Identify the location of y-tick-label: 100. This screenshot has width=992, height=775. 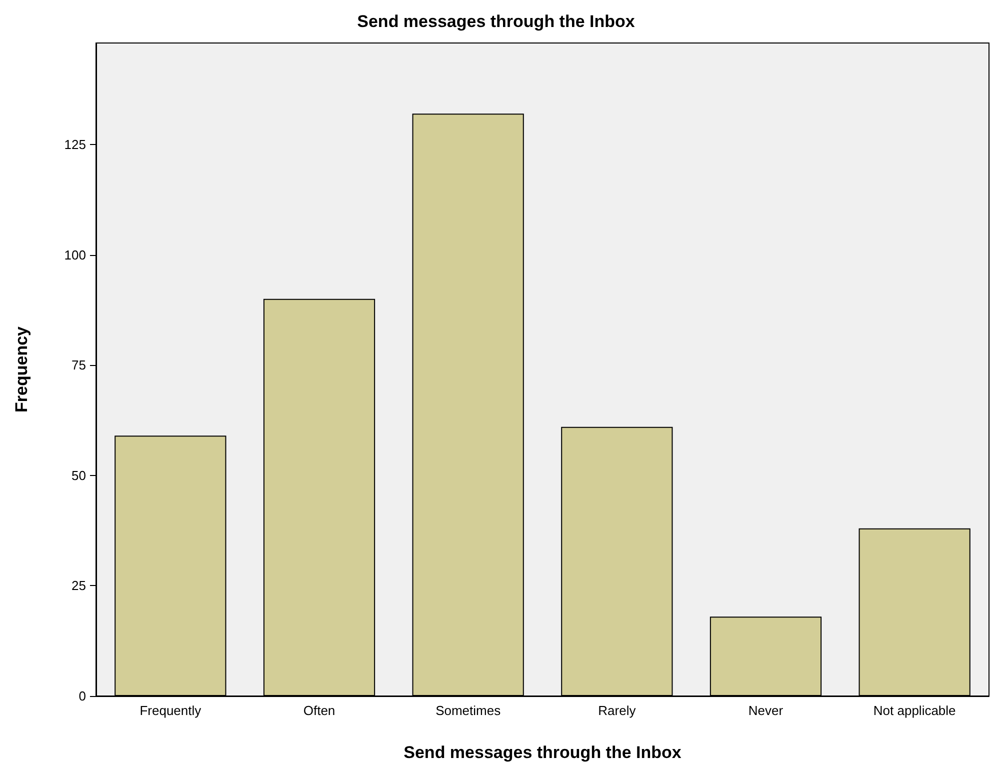
(75, 254).